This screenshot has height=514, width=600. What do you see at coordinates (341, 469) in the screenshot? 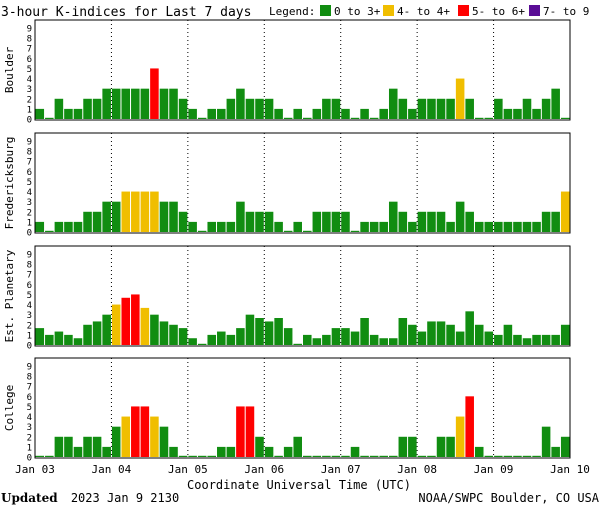
I see `x-tick-label: Jan 07` at bounding box center [341, 469].